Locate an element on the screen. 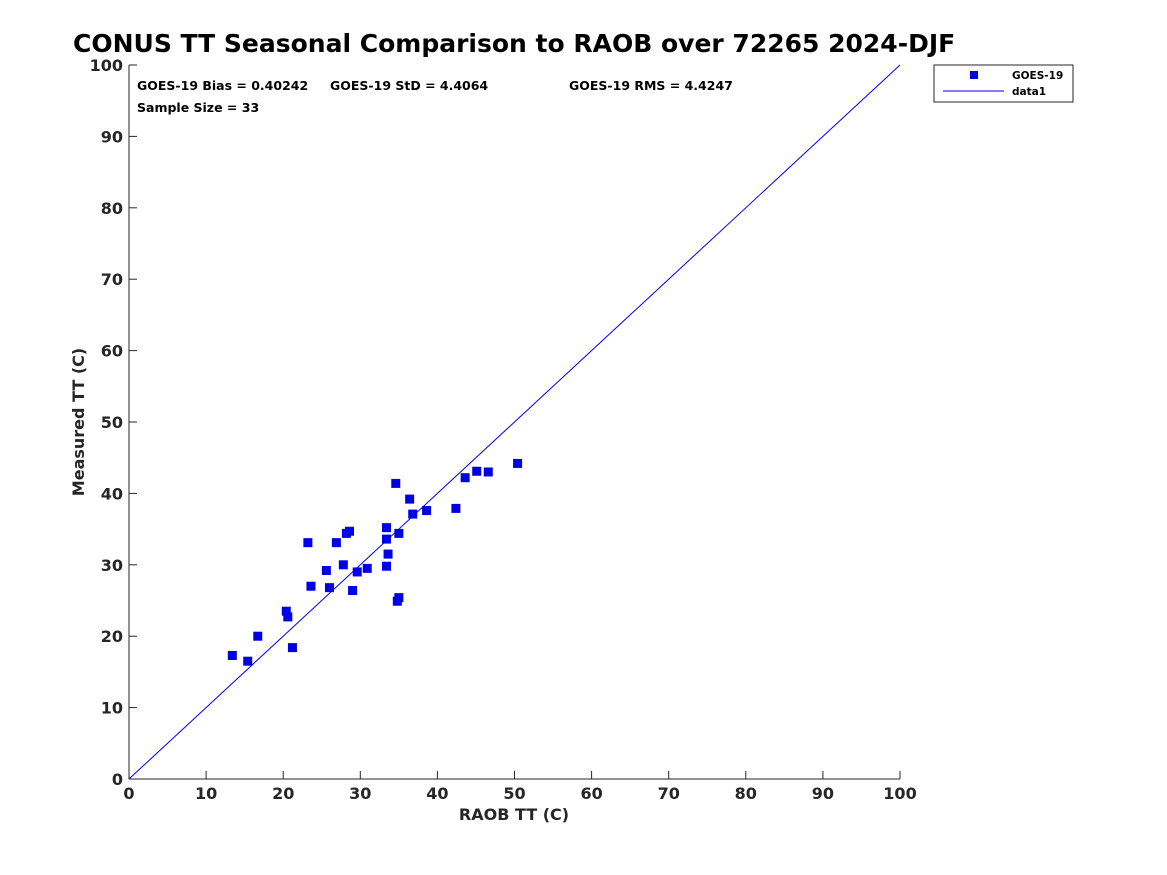  x-tick-label: 10 is located at coordinates (206, 793).